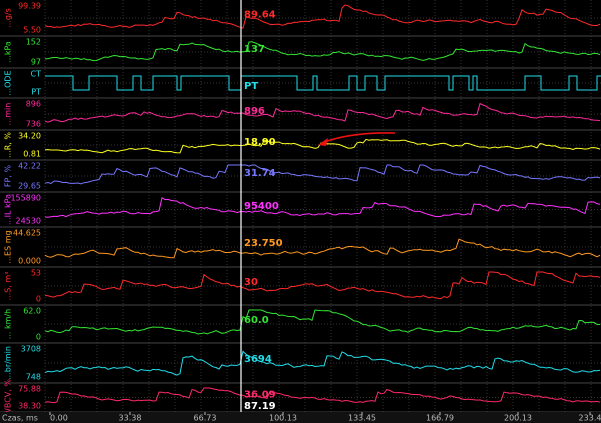  I want to click on channel-value: 30, so click(251, 282).